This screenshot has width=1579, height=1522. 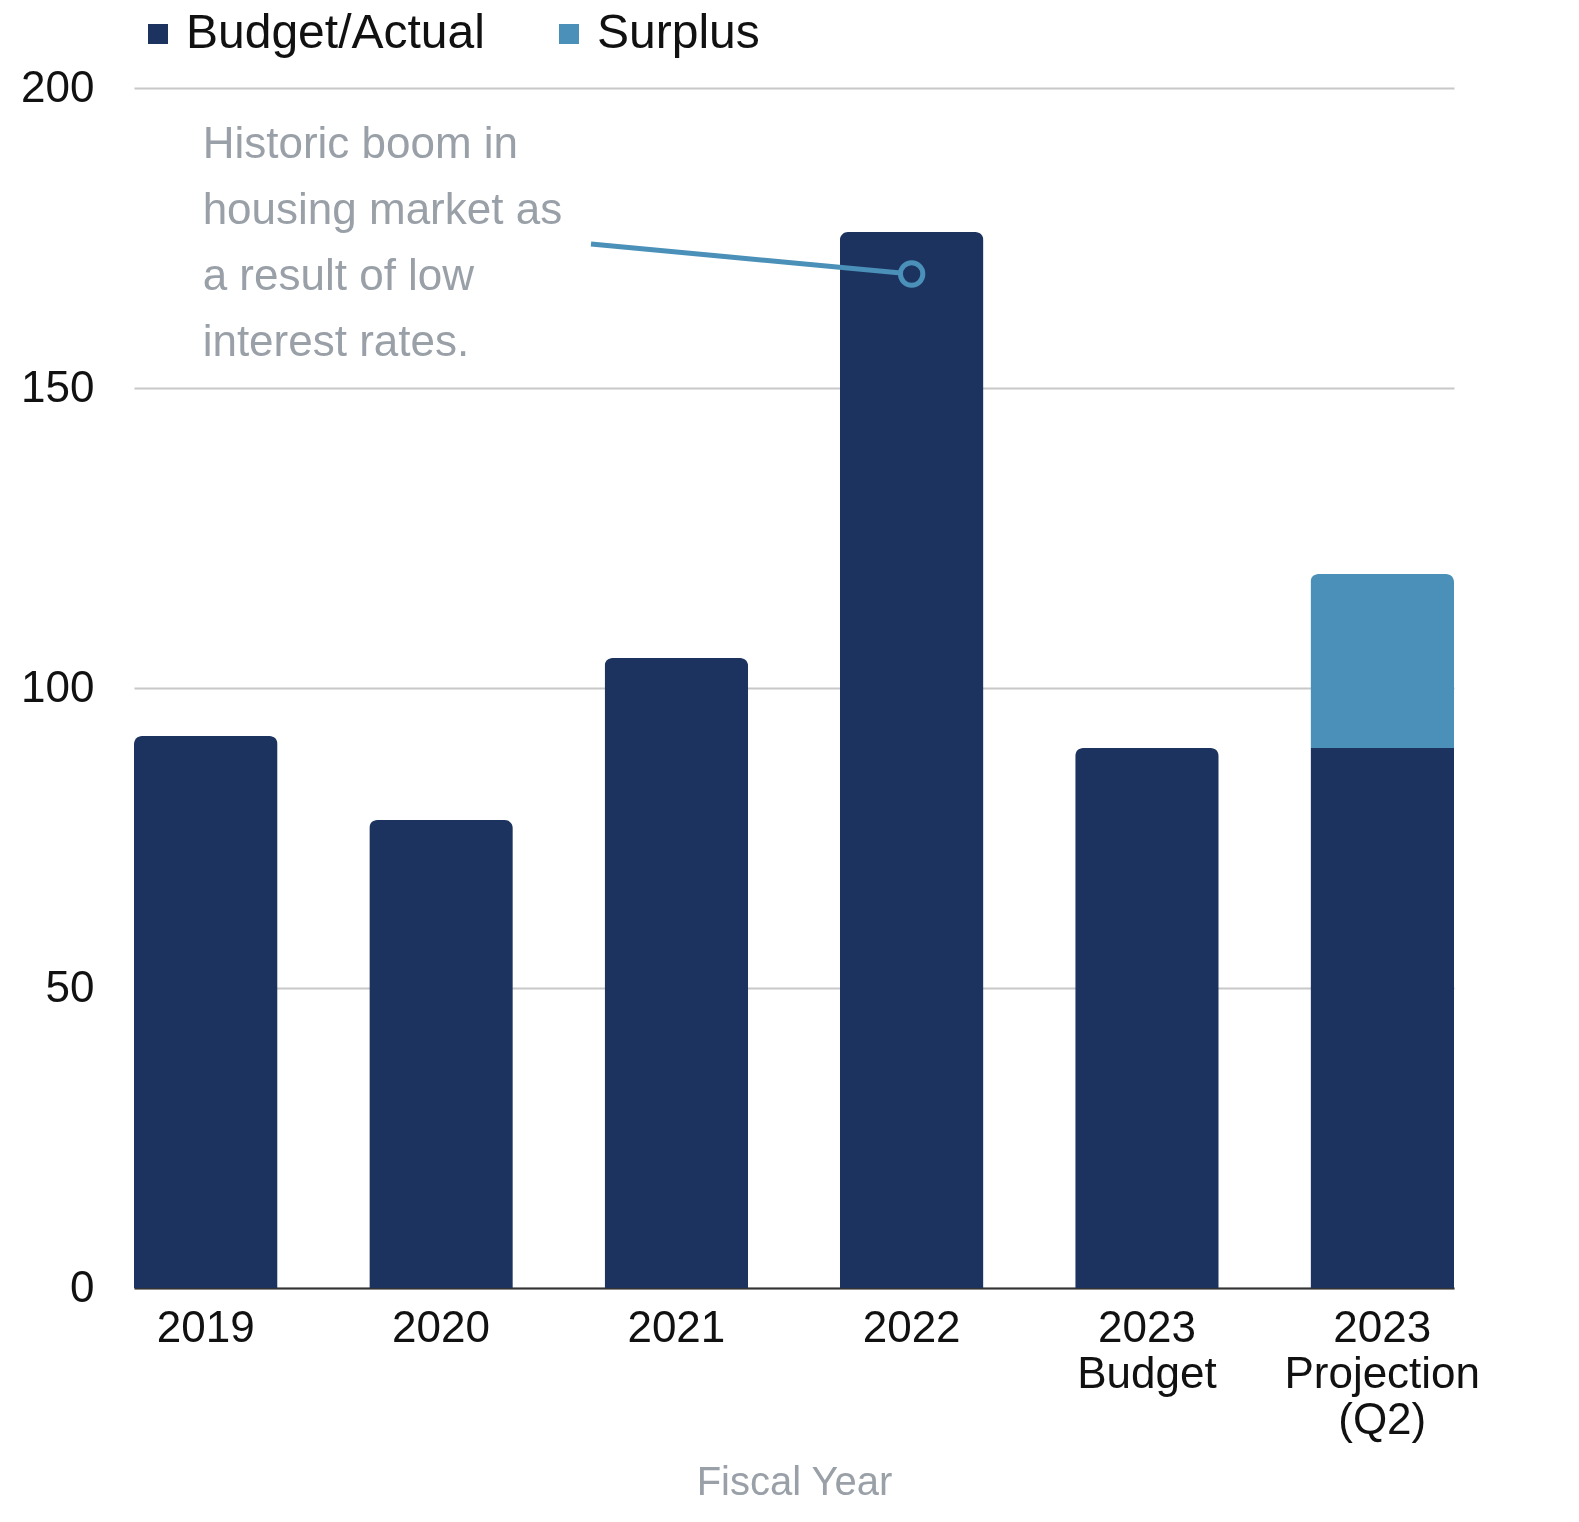 I want to click on x-tick-label: 2023 Projection (Q2), so click(x=1382, y=1372).